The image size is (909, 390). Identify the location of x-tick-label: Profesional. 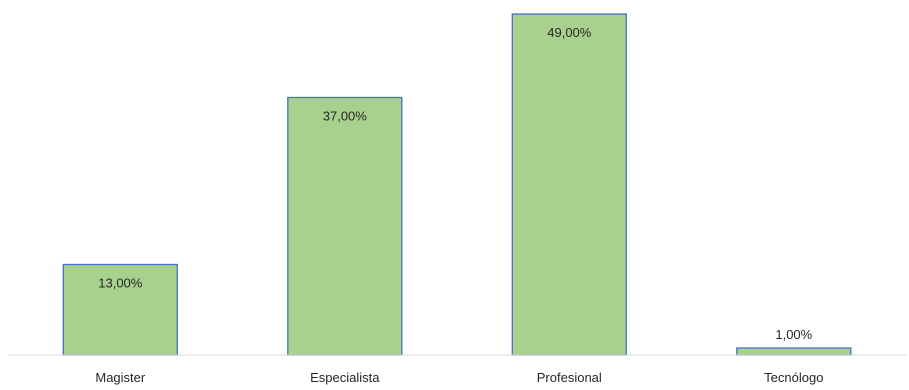
(569, 377).